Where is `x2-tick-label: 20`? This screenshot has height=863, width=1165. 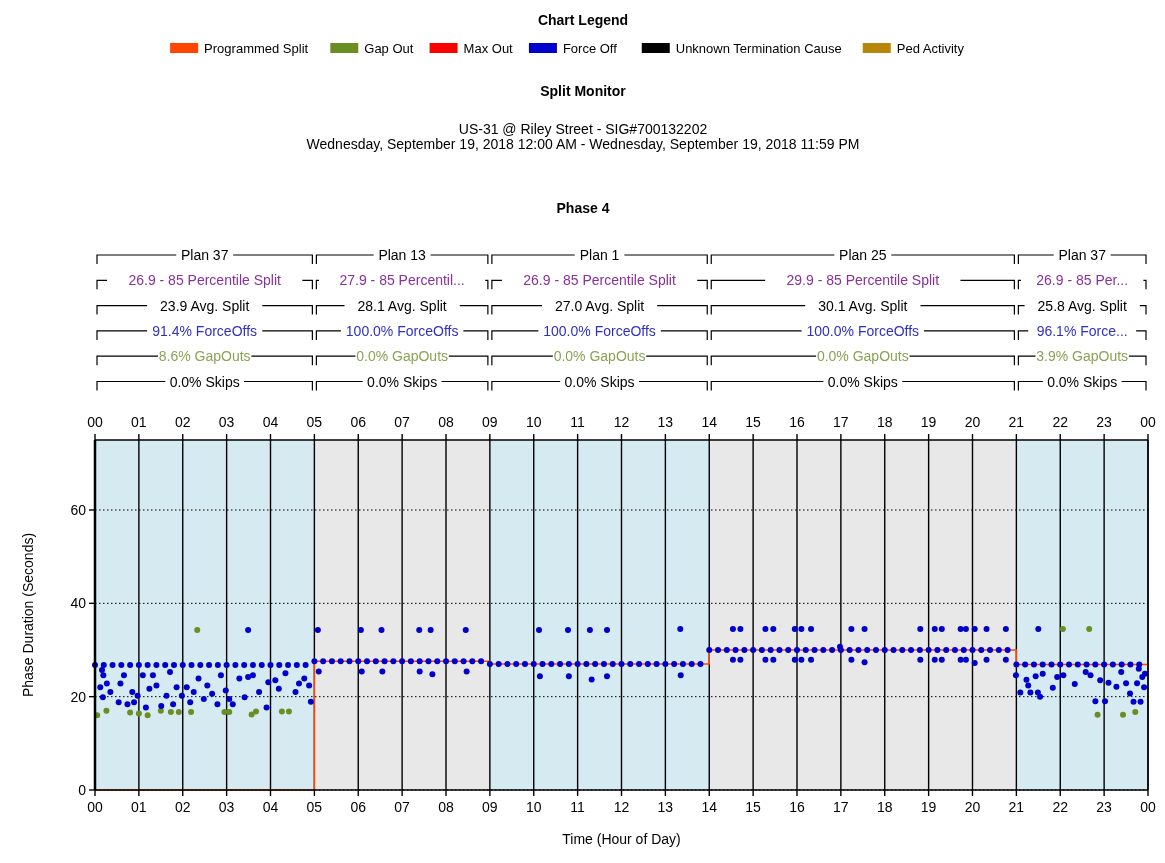
x2-tick-label: 20 is located at coordinates (972, 807).